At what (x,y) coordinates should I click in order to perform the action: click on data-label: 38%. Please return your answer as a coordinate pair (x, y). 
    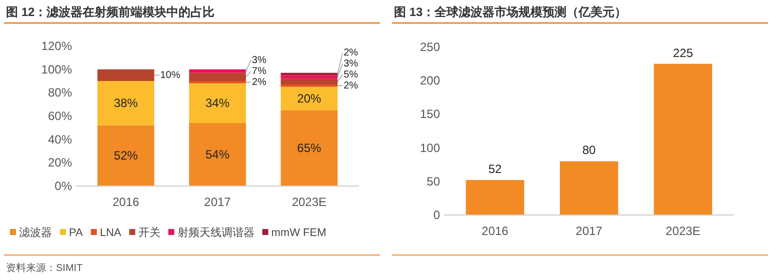
    Looking at the image, I should click on (126, 103).